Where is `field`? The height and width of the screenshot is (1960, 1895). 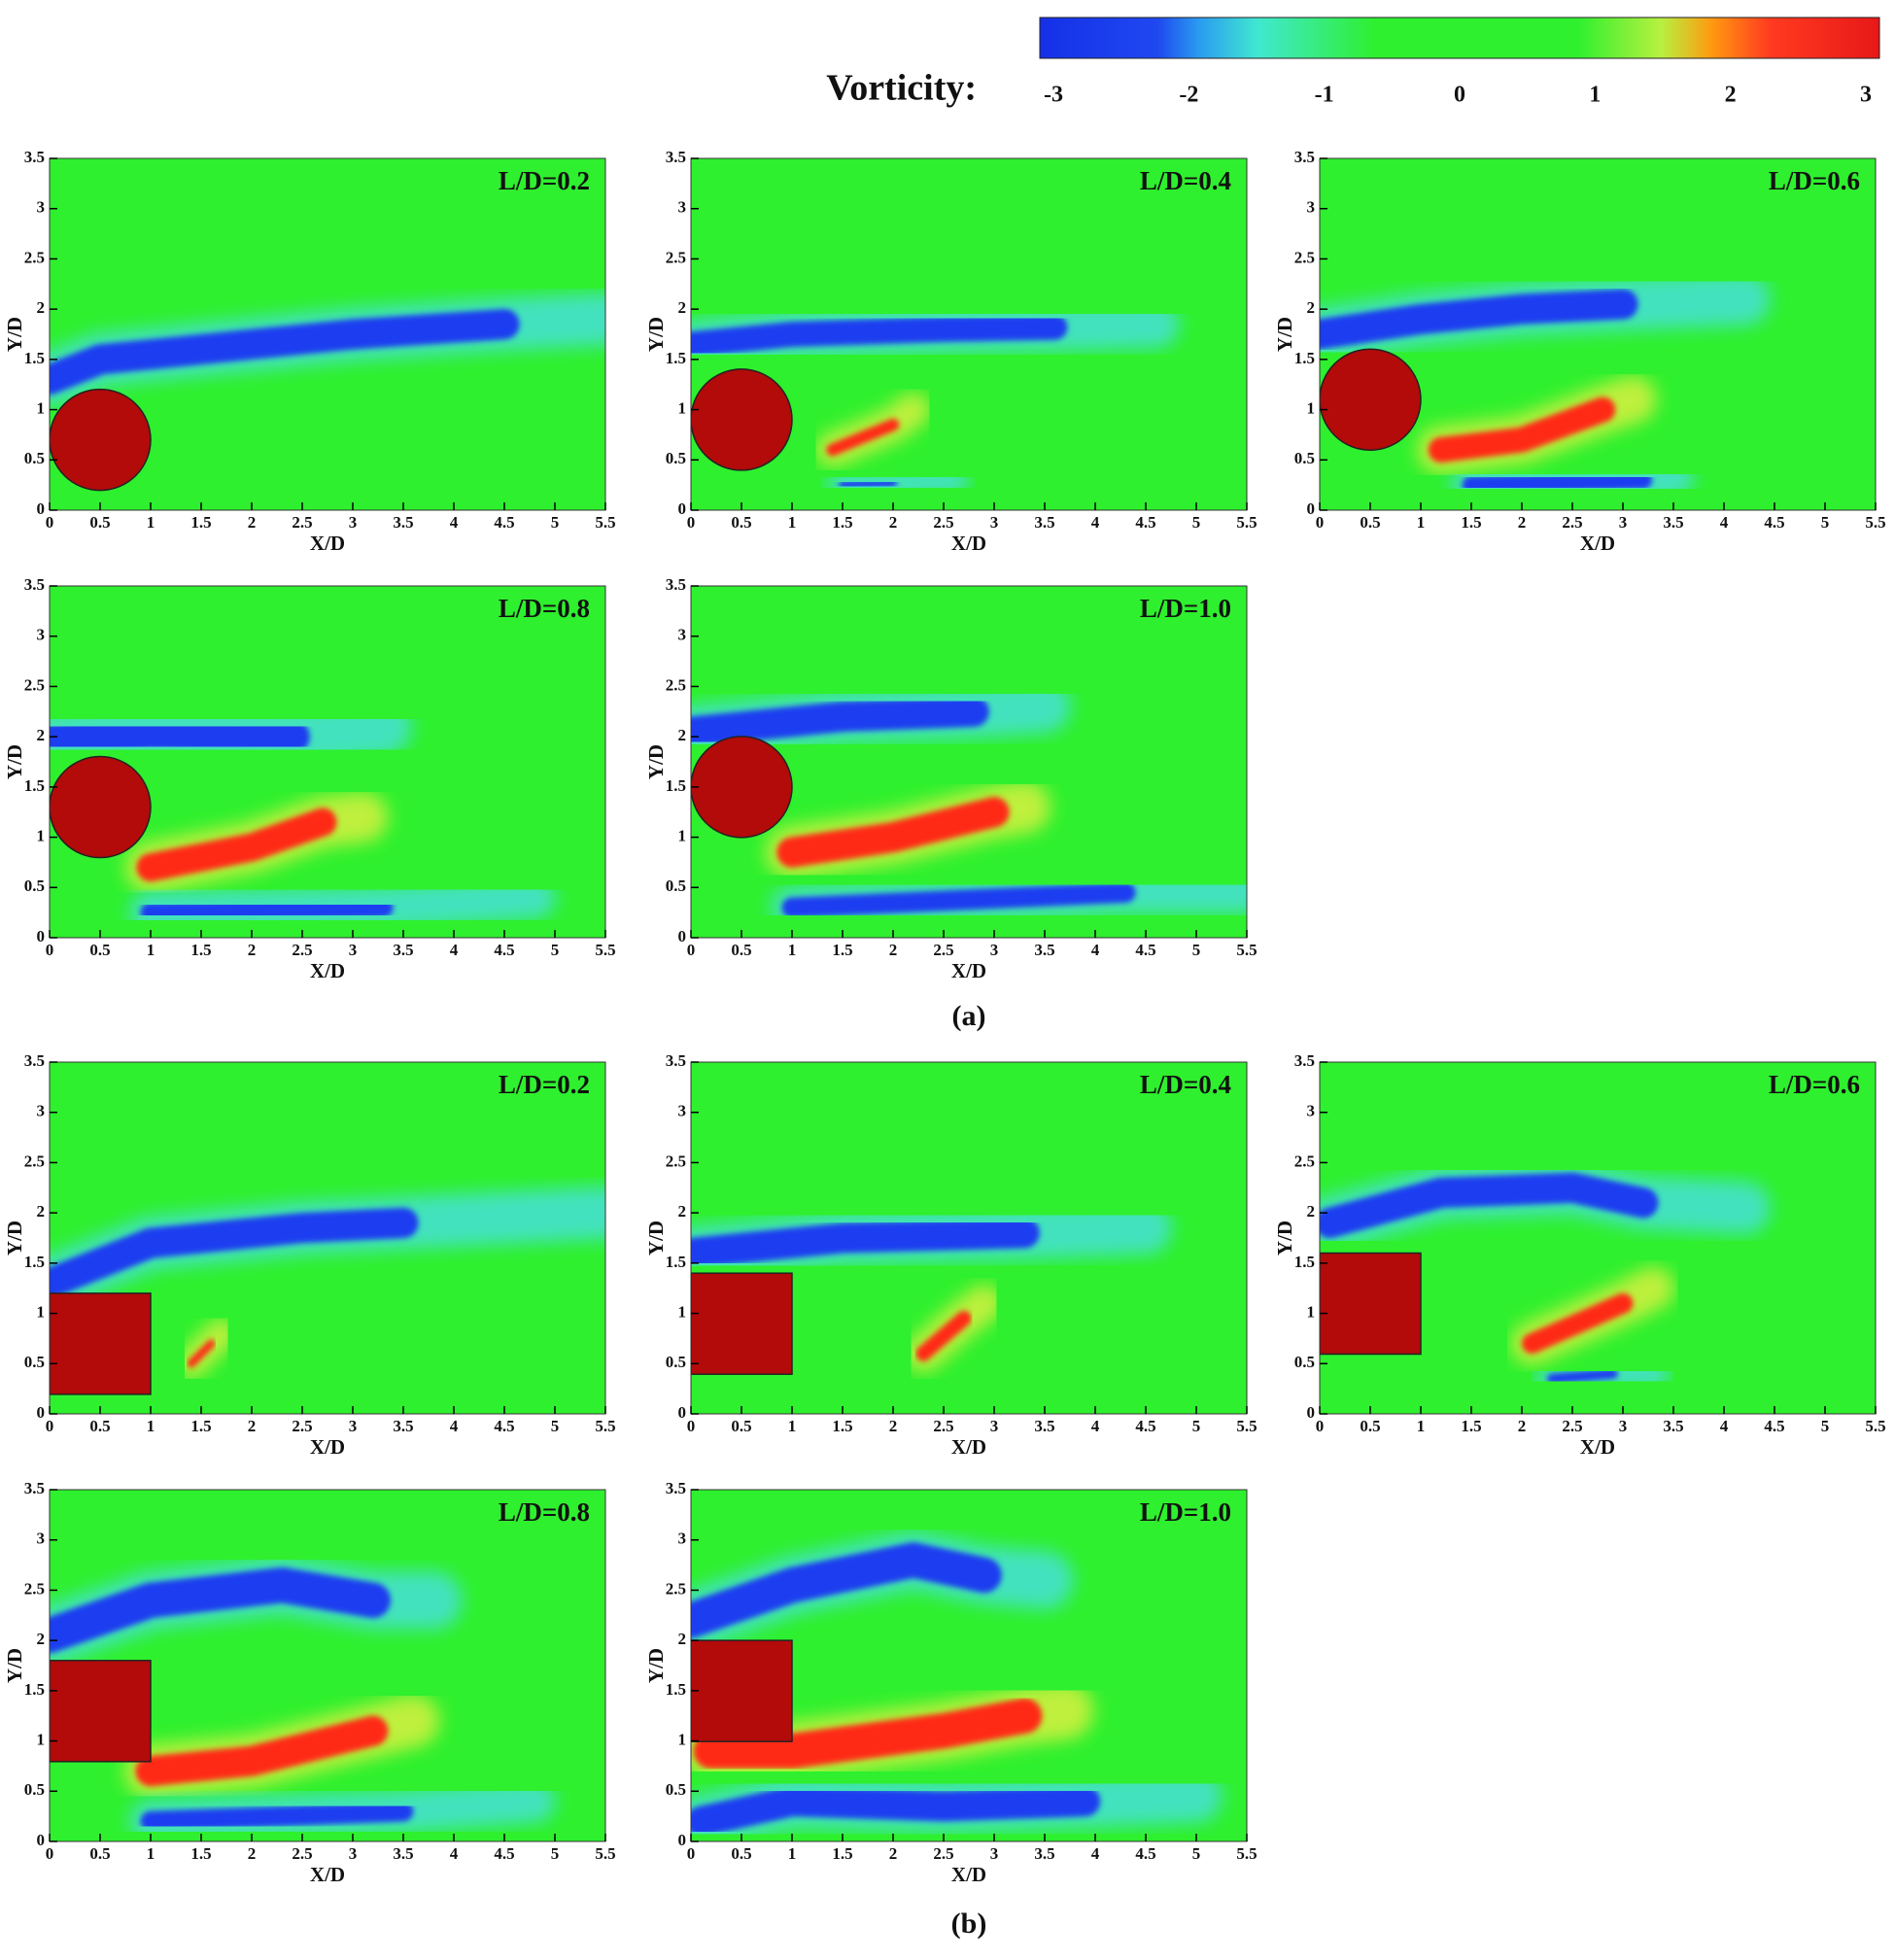 field is located at coordinates (327, 334).